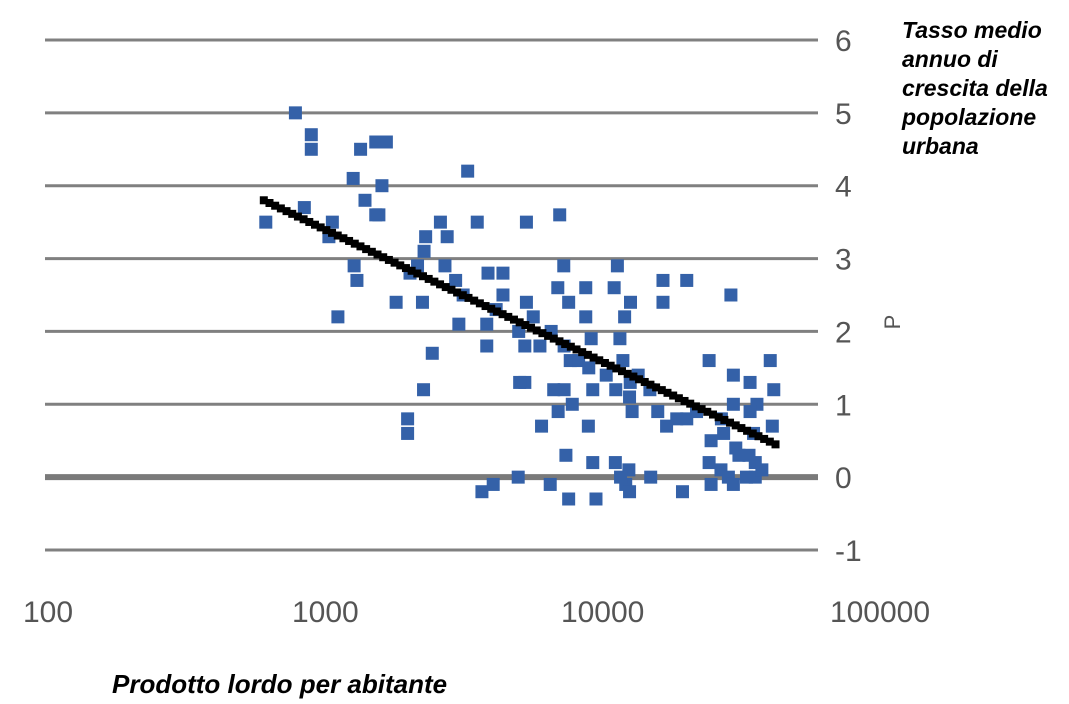 The width and height of the screenshot is (1069, 704). Describe the element at coordinates (843, 478) in the screenshot. I see `y-tick-label: 0` at that location.